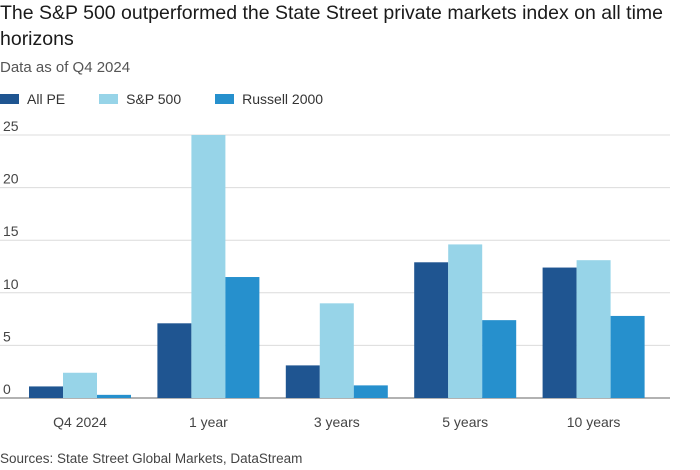 The width and height of the screenshot is (700, 470). What do you see at coordinates (225, 99) in the screenshot?
I see `legend-swatch-russell-2000` at bounding box center [225, 99].